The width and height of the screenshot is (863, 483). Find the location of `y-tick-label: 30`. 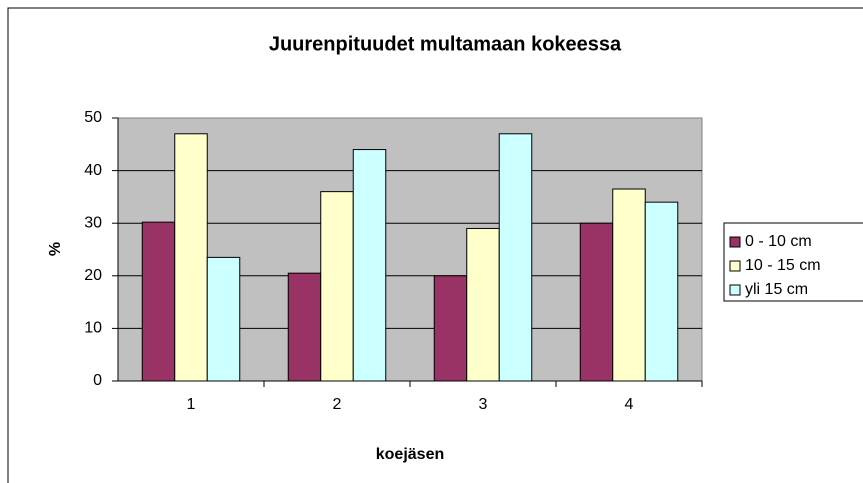

y-tick-label: 30 is located at coordinates (93, 222).